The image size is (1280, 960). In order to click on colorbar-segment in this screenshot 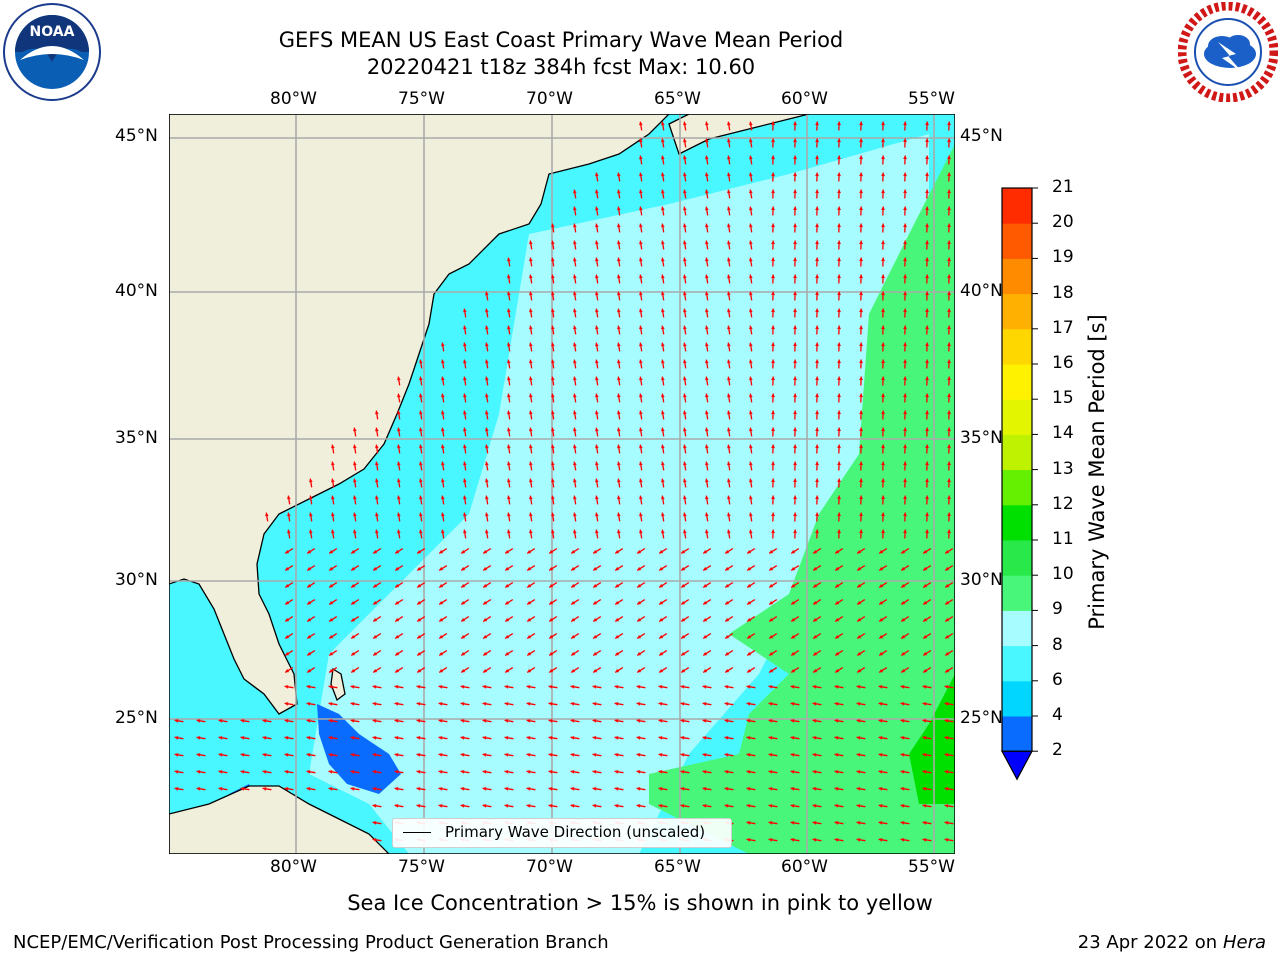, I will do `click(1017, 522)`.